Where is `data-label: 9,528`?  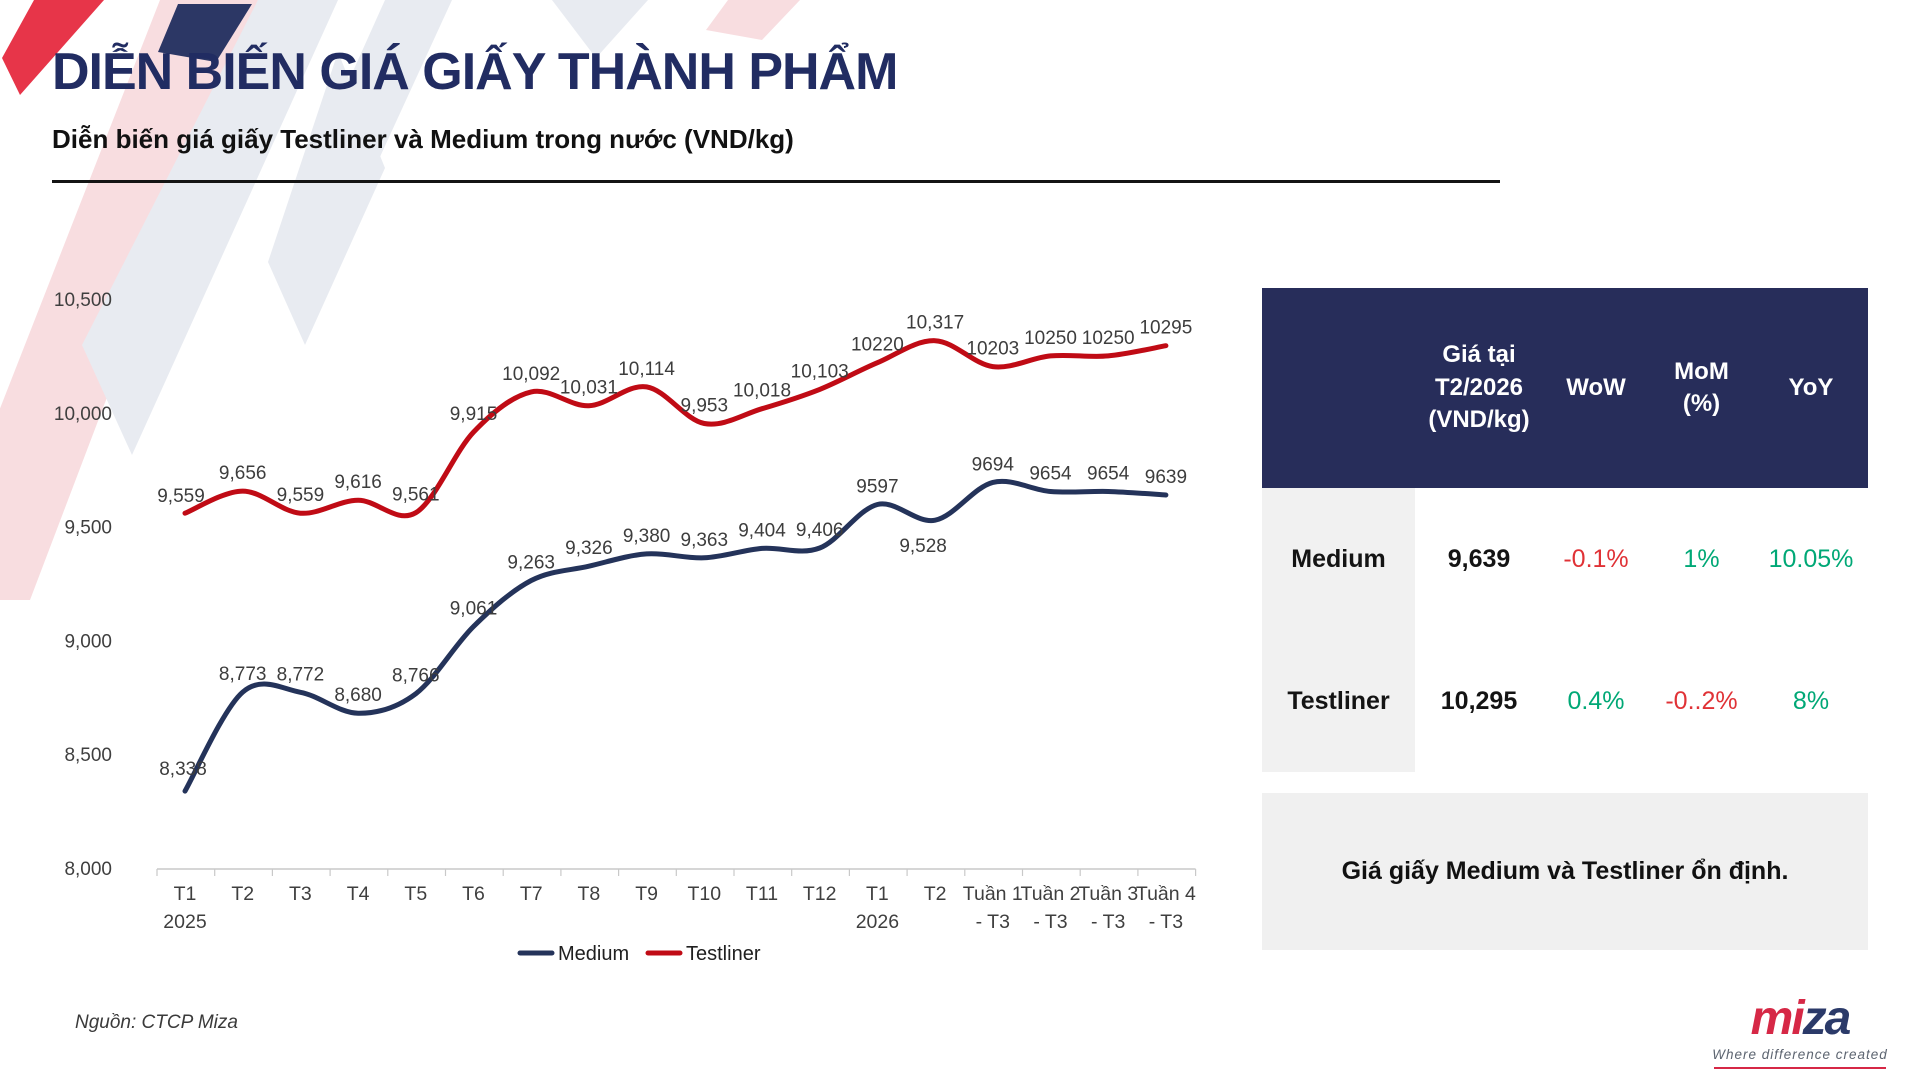
data-label: 9,528 is located at coordinates (923, 546).